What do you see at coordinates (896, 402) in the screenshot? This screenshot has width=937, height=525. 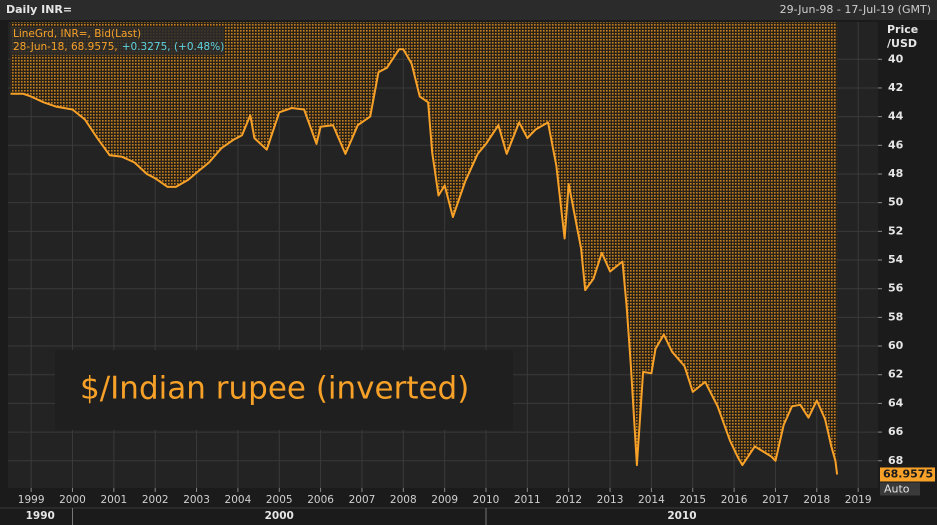 I see `y-tick-label: 64` at bounding box center [896, 402].